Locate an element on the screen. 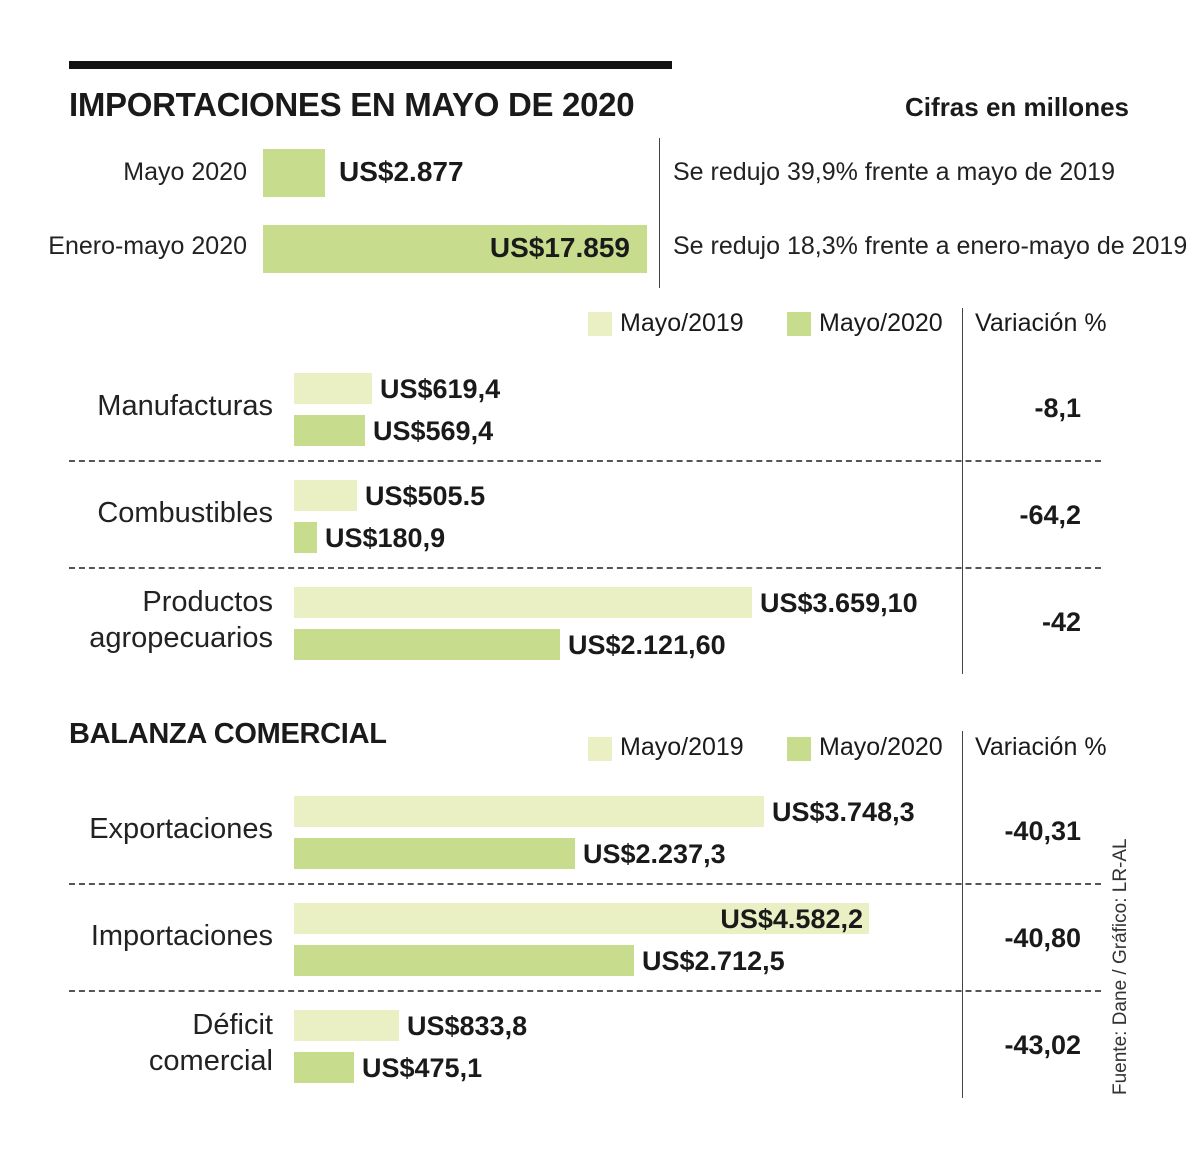 Image resolution: width=1200 pixels, height=1157 pixels. data-label: US$2.237,3 is located at coordinates (654, 854).